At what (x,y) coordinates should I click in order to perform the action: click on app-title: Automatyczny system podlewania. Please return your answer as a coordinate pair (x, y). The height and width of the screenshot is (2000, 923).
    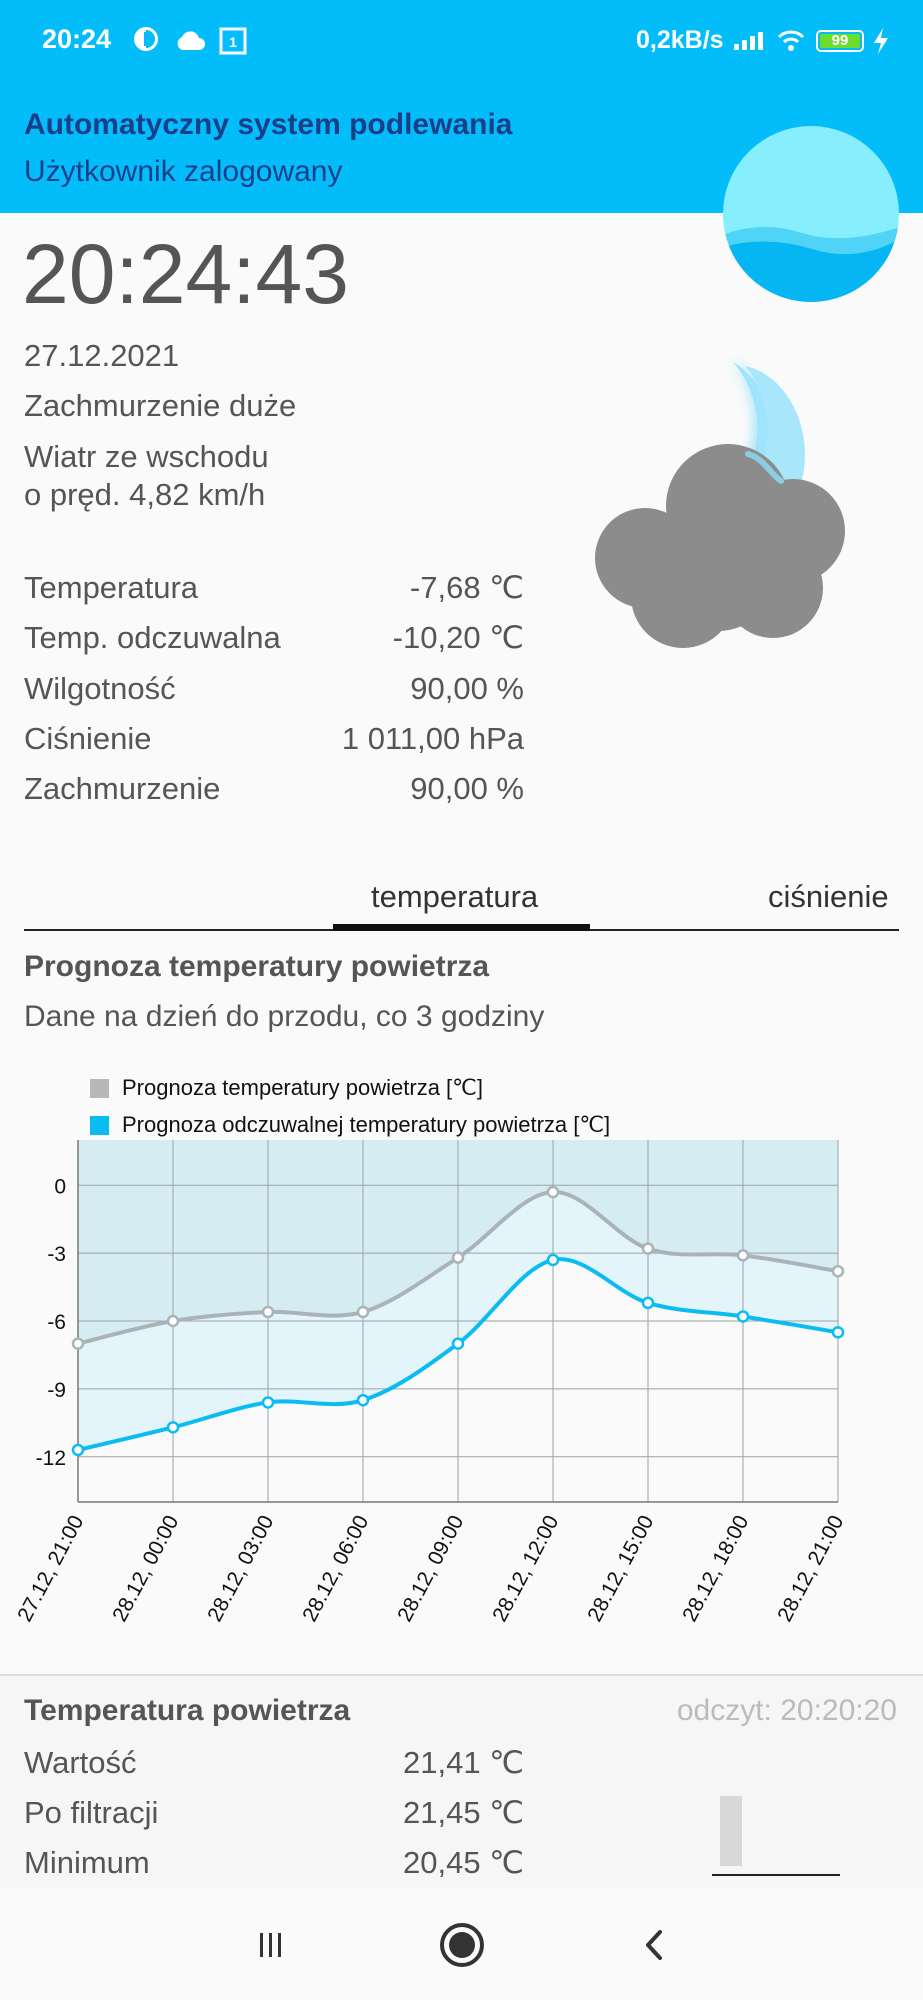
    Looking at the image, I should click on (268, 124).